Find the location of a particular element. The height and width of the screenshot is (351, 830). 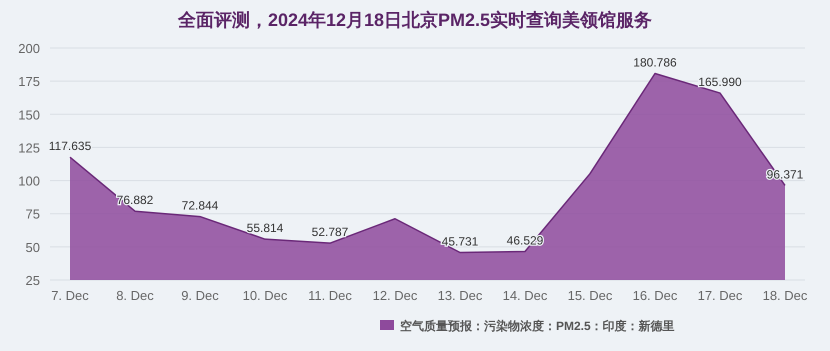

x-tick-label: 10. Dec is located at coordinates (265, 295).